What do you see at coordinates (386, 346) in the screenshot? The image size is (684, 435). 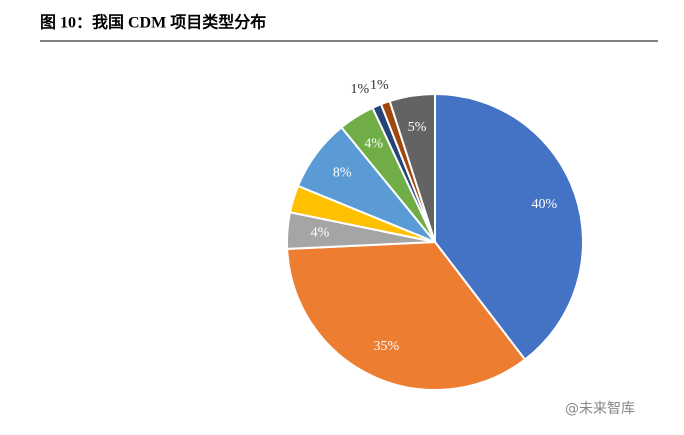 I see `slice-label: 35%` at bounding box center [386, 346].